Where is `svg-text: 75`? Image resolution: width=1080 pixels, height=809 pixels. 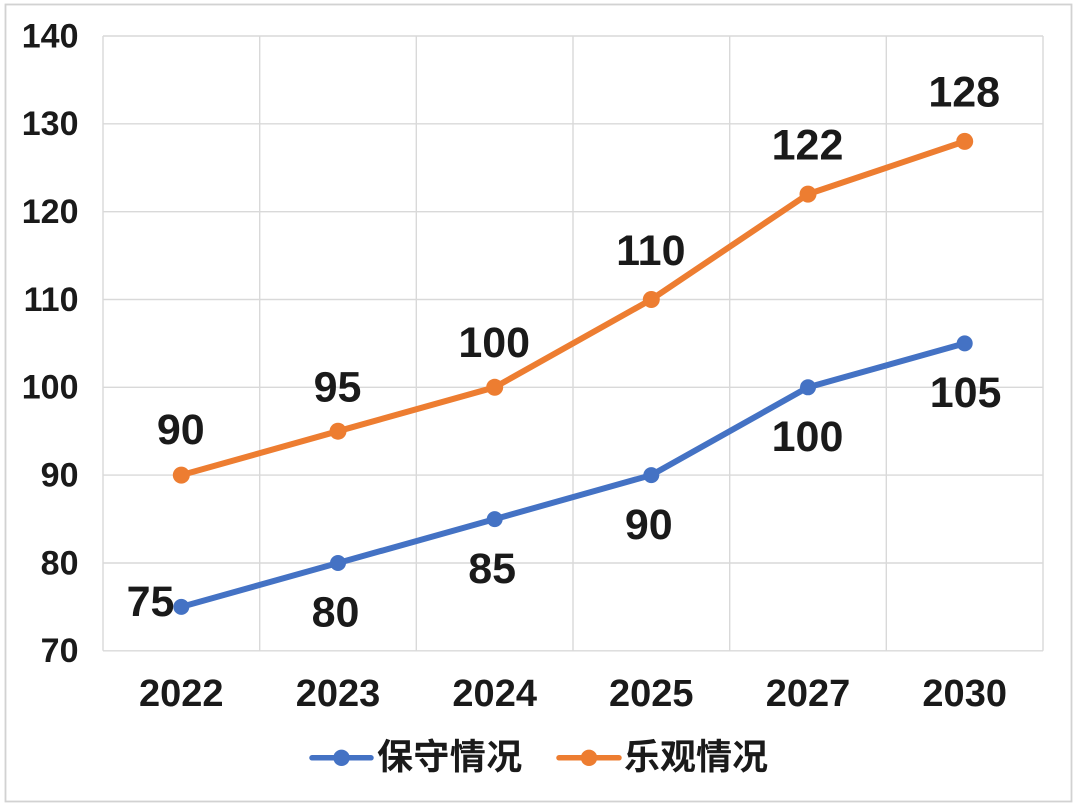 svg-text: 75 is located at coordinates (151, 602).